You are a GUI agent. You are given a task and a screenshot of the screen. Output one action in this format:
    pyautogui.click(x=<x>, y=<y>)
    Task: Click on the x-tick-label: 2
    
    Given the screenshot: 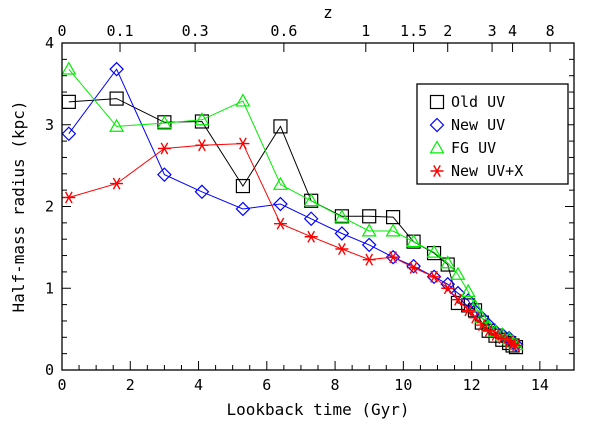 What is the action you would take?
    pyautogui.click(x=130, y=385)
    